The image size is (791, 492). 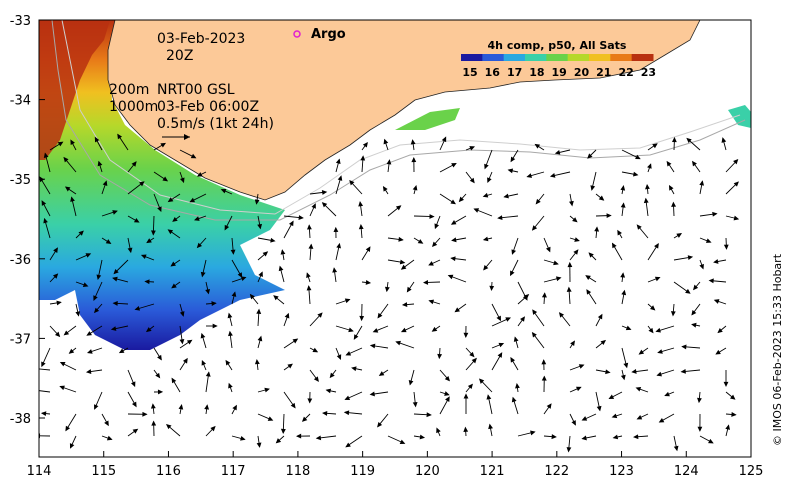 What do you see at coordinates (556, 471) in the screenshot?
I see `x-tick-label: 122` at bounding box center [556, 471].